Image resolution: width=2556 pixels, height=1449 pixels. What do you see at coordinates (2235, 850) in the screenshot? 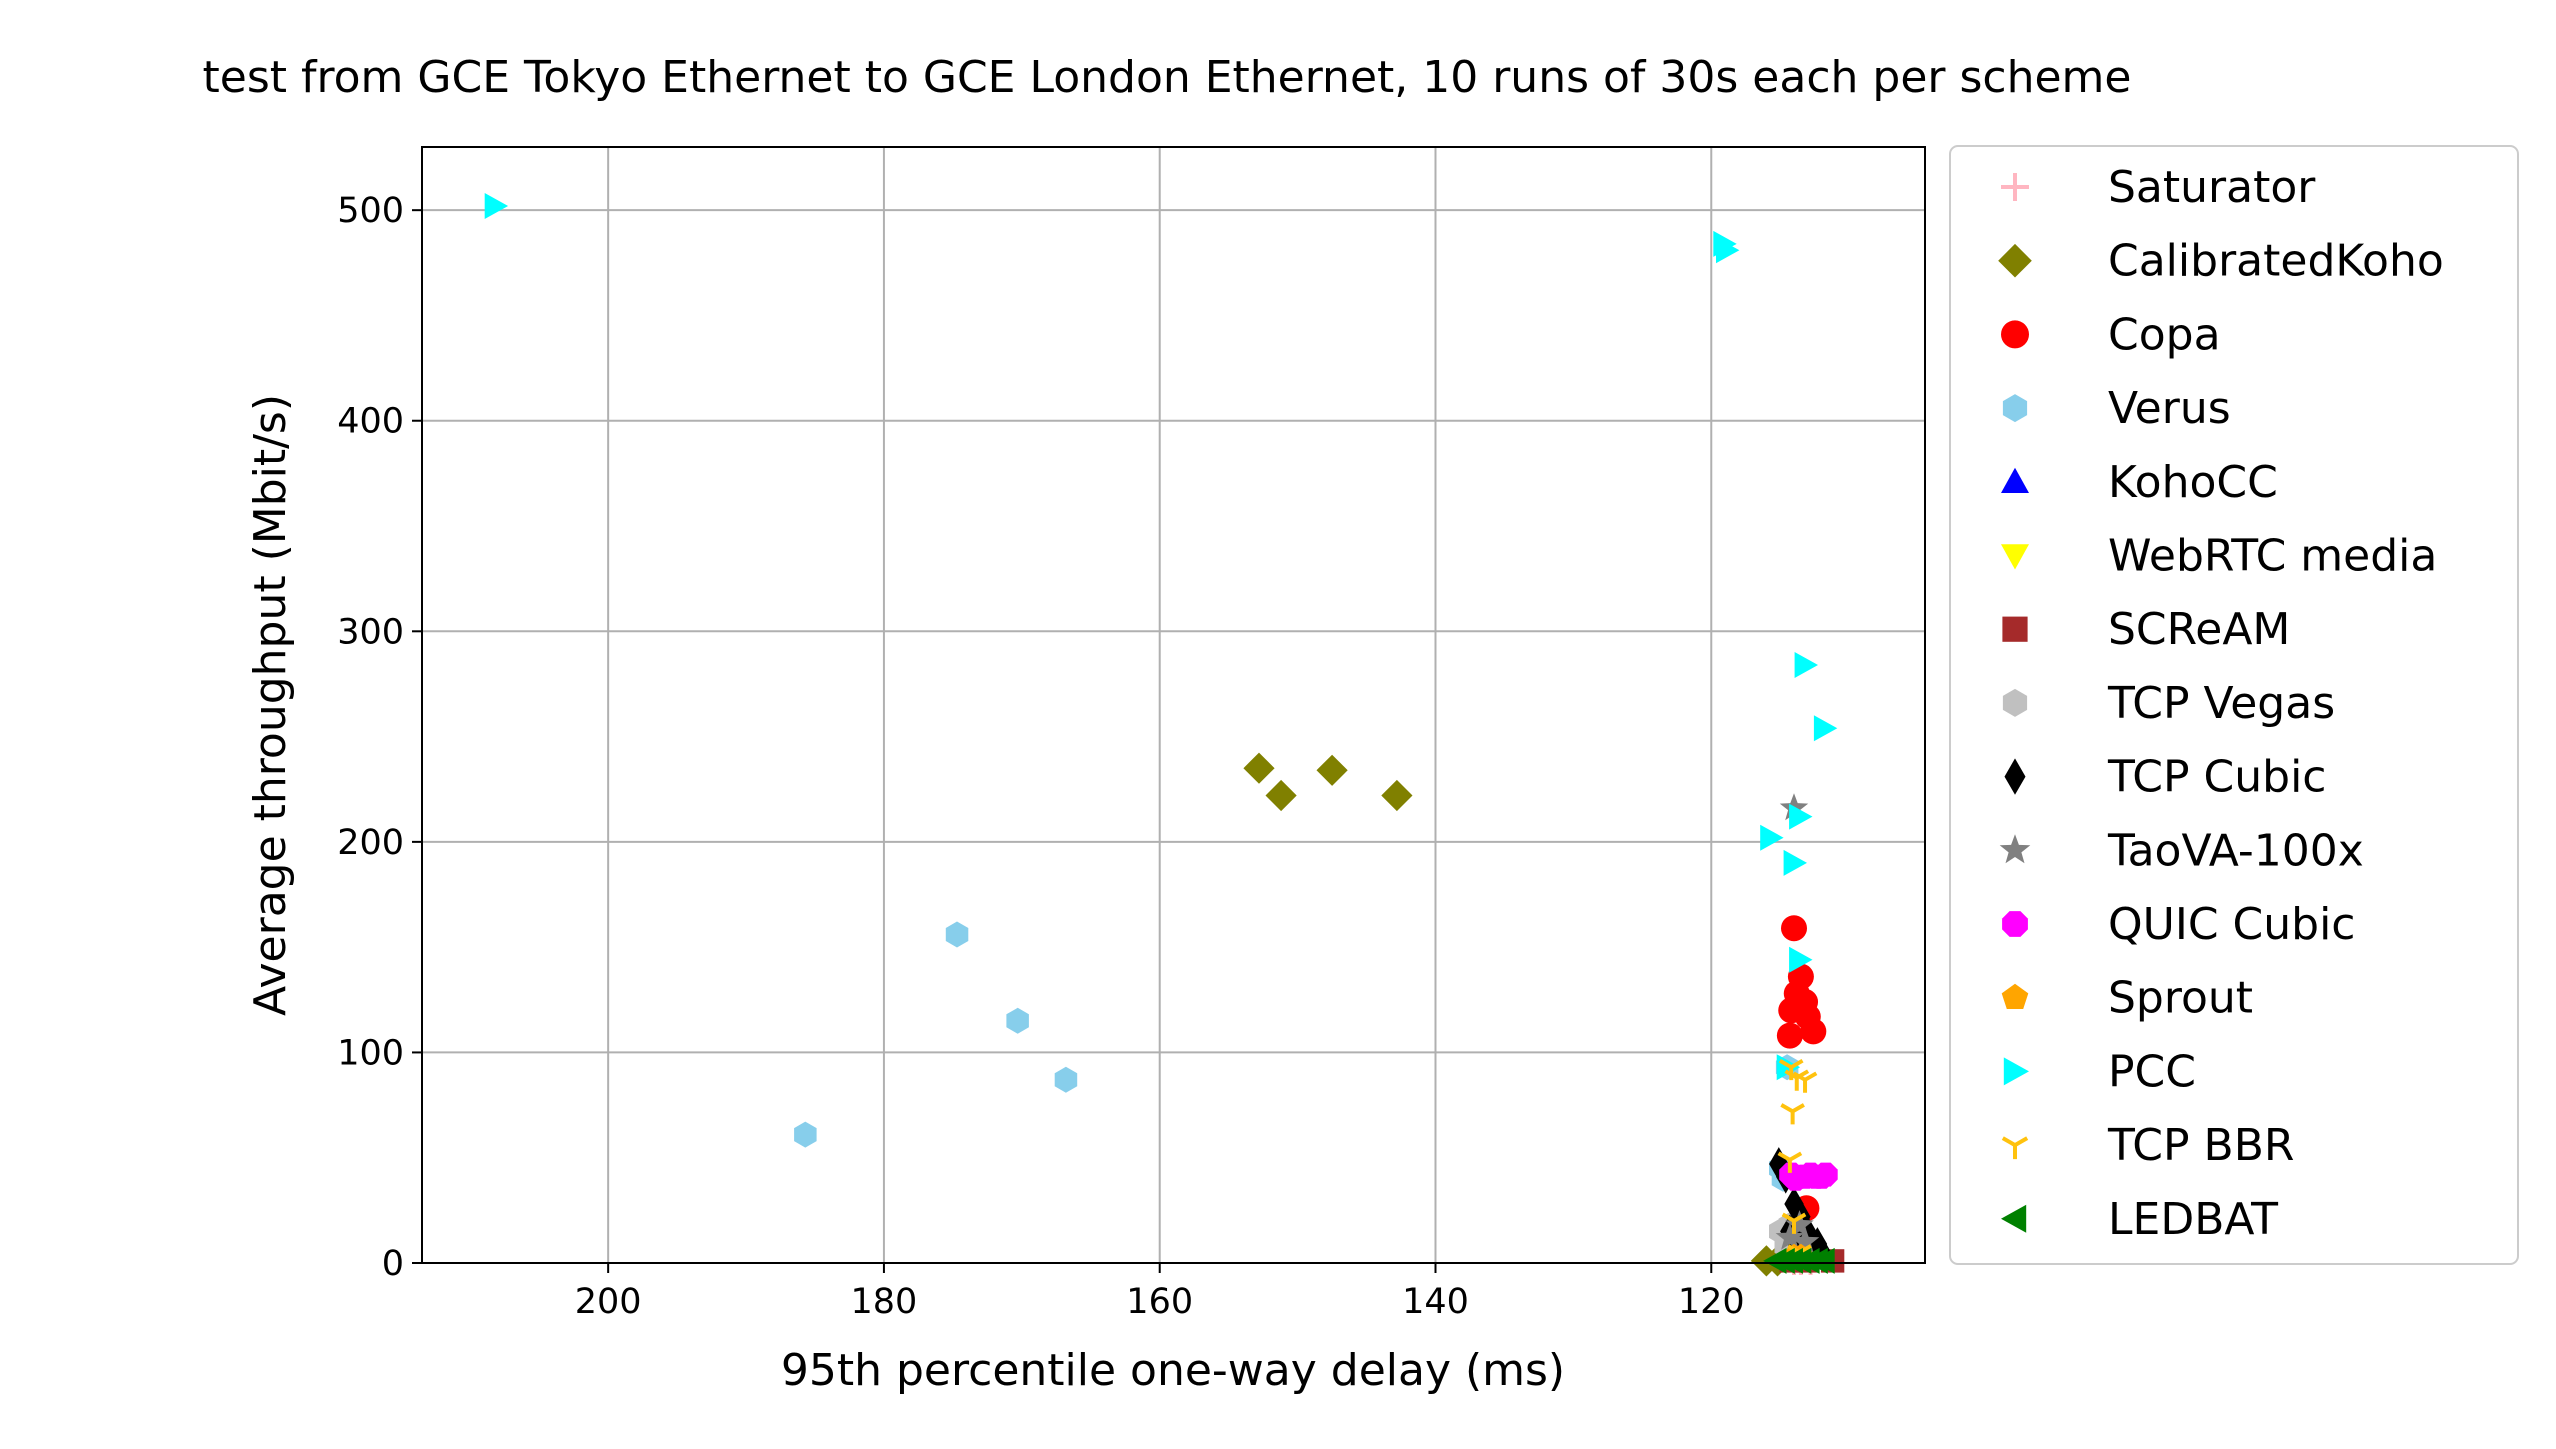
I see `legend-label: TaoVA-100x` at bounding box center [2235, 850].